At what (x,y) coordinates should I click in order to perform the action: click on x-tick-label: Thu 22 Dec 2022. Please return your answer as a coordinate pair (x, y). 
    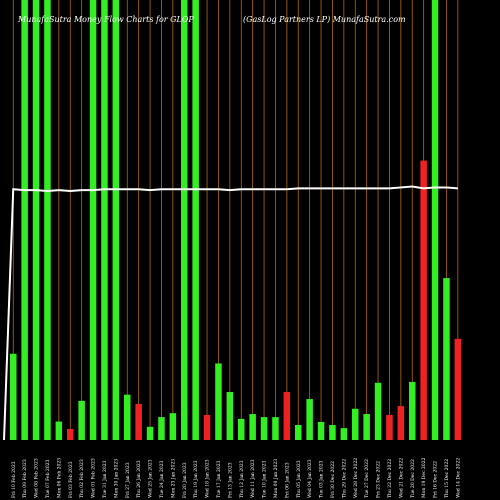
    Looking at the image, I should click on (390, 478).